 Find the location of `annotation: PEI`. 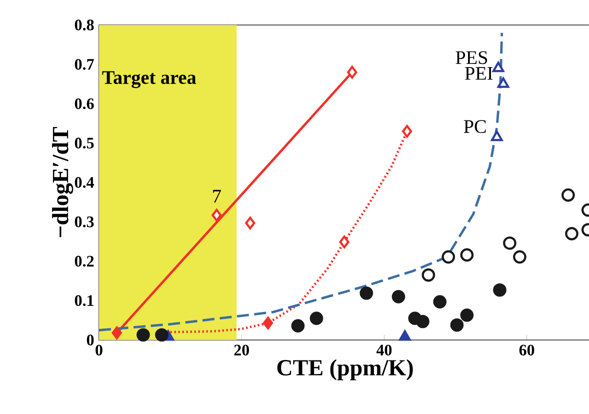

annotation: PEI is located at coordinates (478, 73).